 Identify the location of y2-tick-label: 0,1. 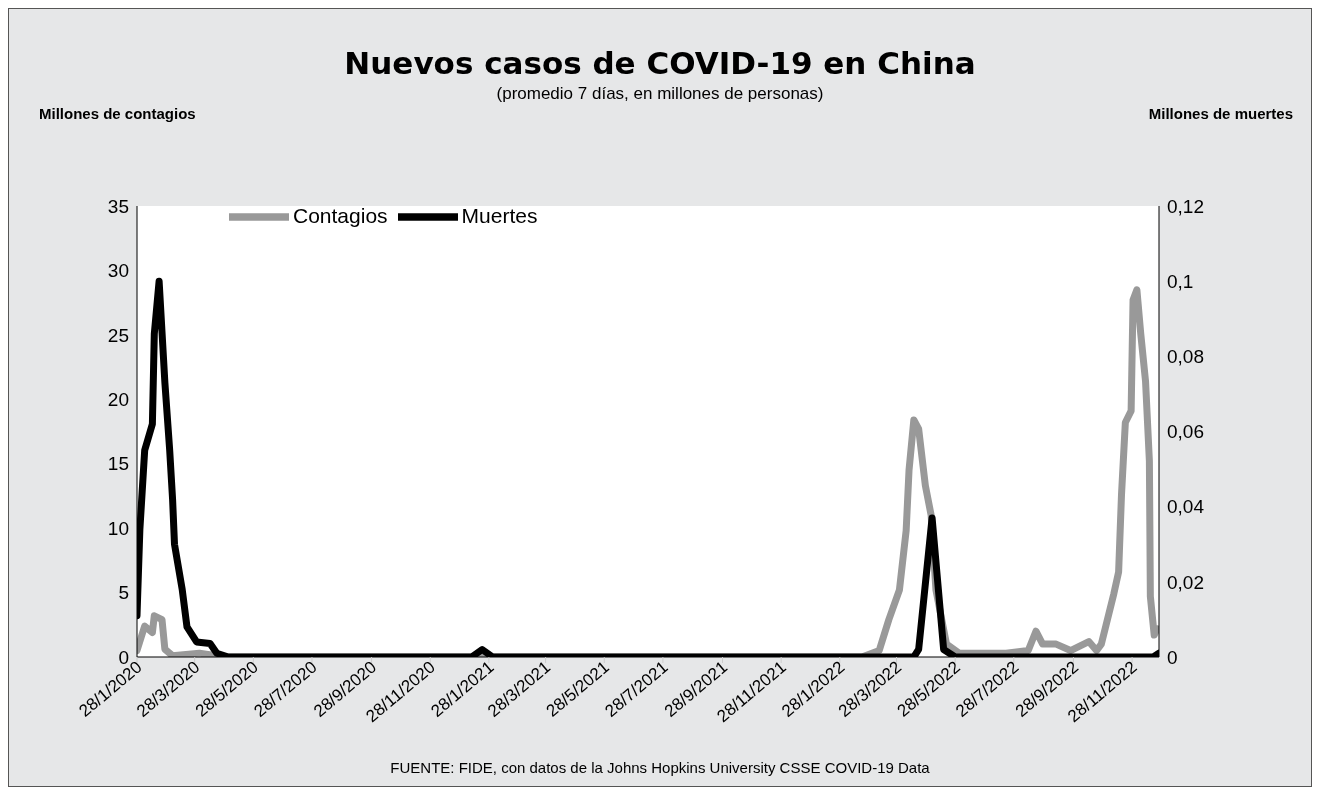
(1180, 281).